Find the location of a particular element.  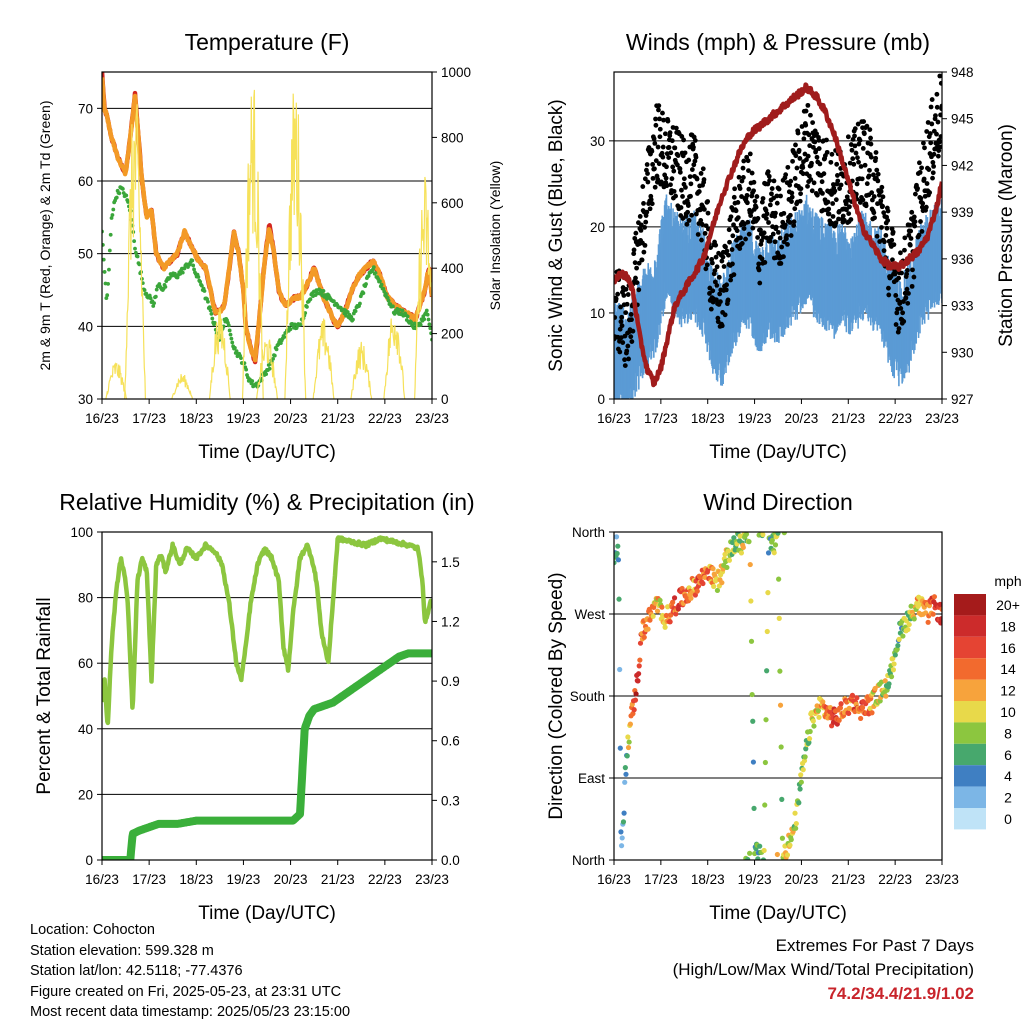

chart-title: Winds (mph) & Pressure (mb) is located at coordinates (778, 42).